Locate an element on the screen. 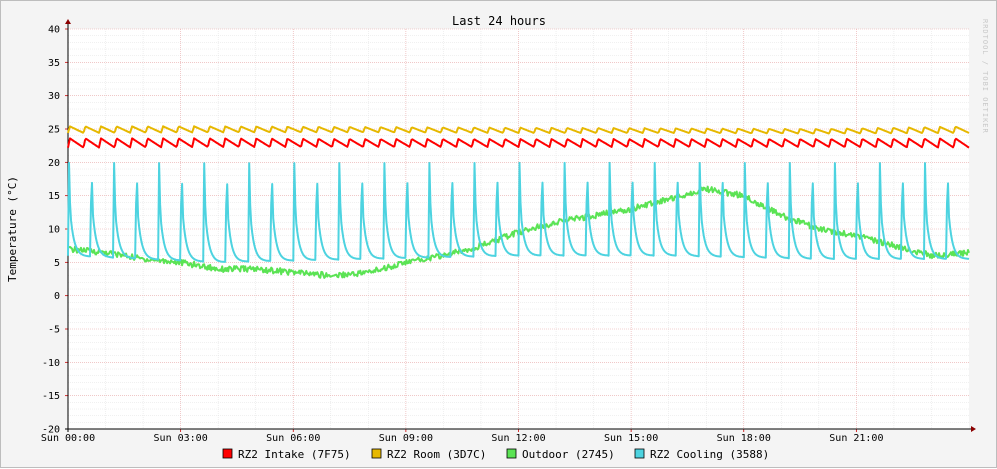  x-tick-label: Sun 21:00 is located at coordinates (856, 438).